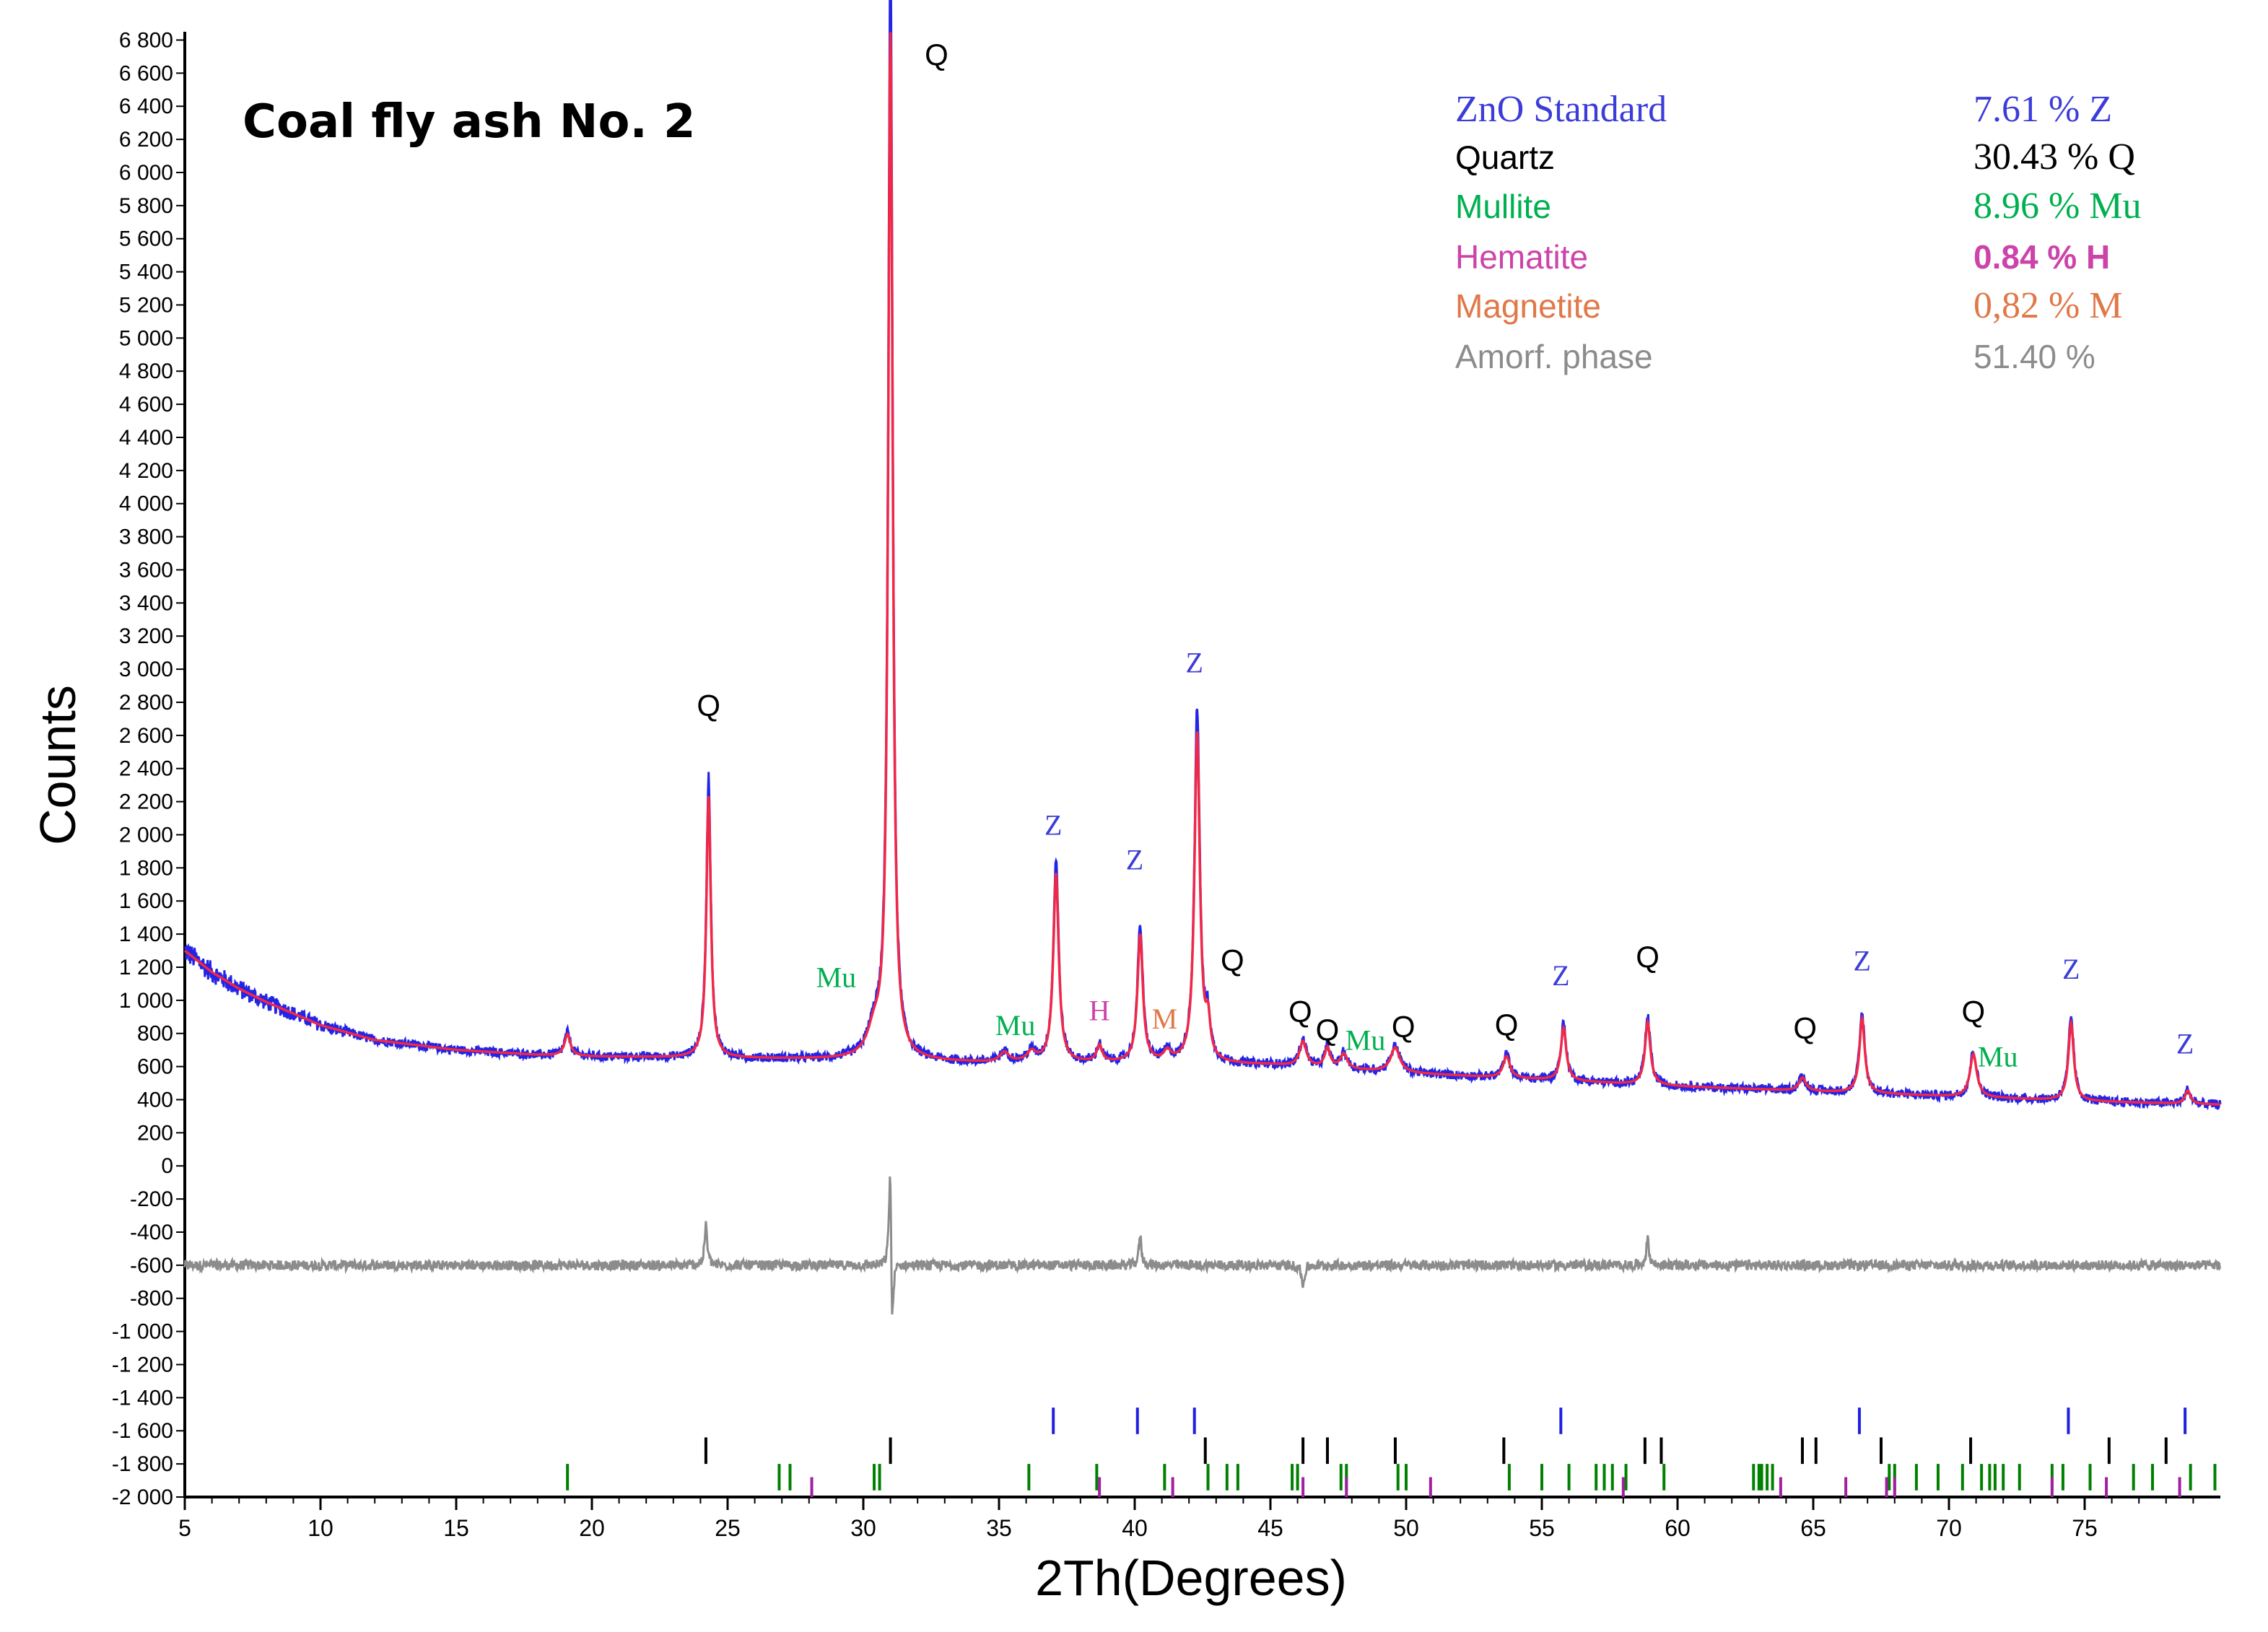 Image resolution: width=2268 pixels, height=1632 pixels. What do you see at coordinates (155, 1100) in the screenshot?
I see `y-tick-label: 400` at bounding box center [155, 1100].